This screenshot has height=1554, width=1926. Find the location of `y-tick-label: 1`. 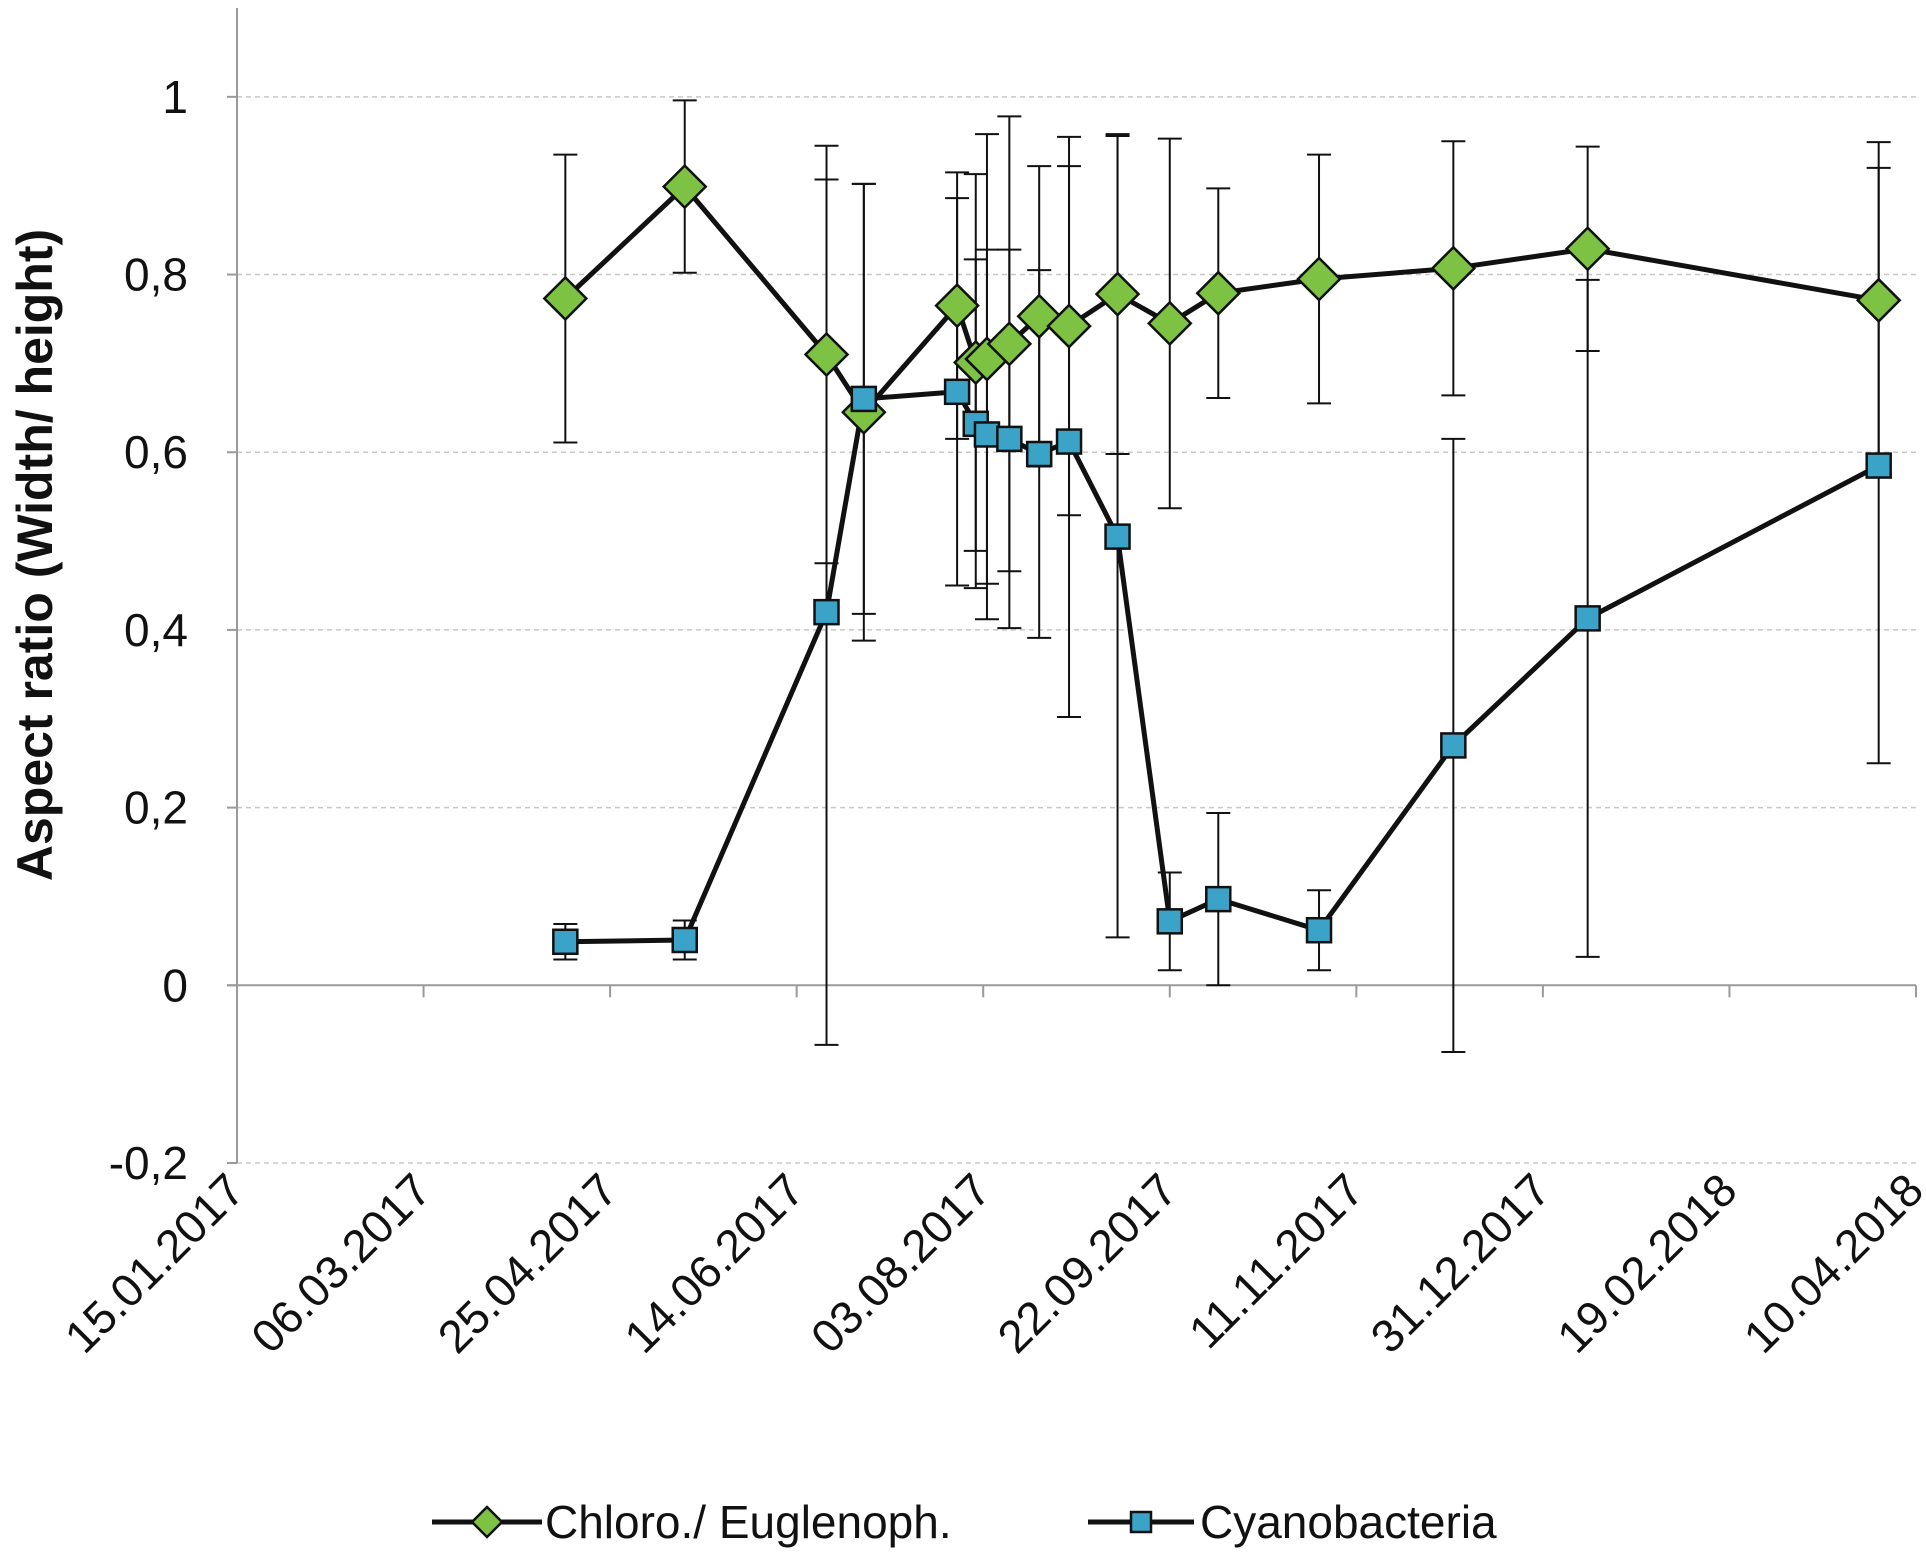

y-tick-label: 1 is located at coordinates (175, 97).